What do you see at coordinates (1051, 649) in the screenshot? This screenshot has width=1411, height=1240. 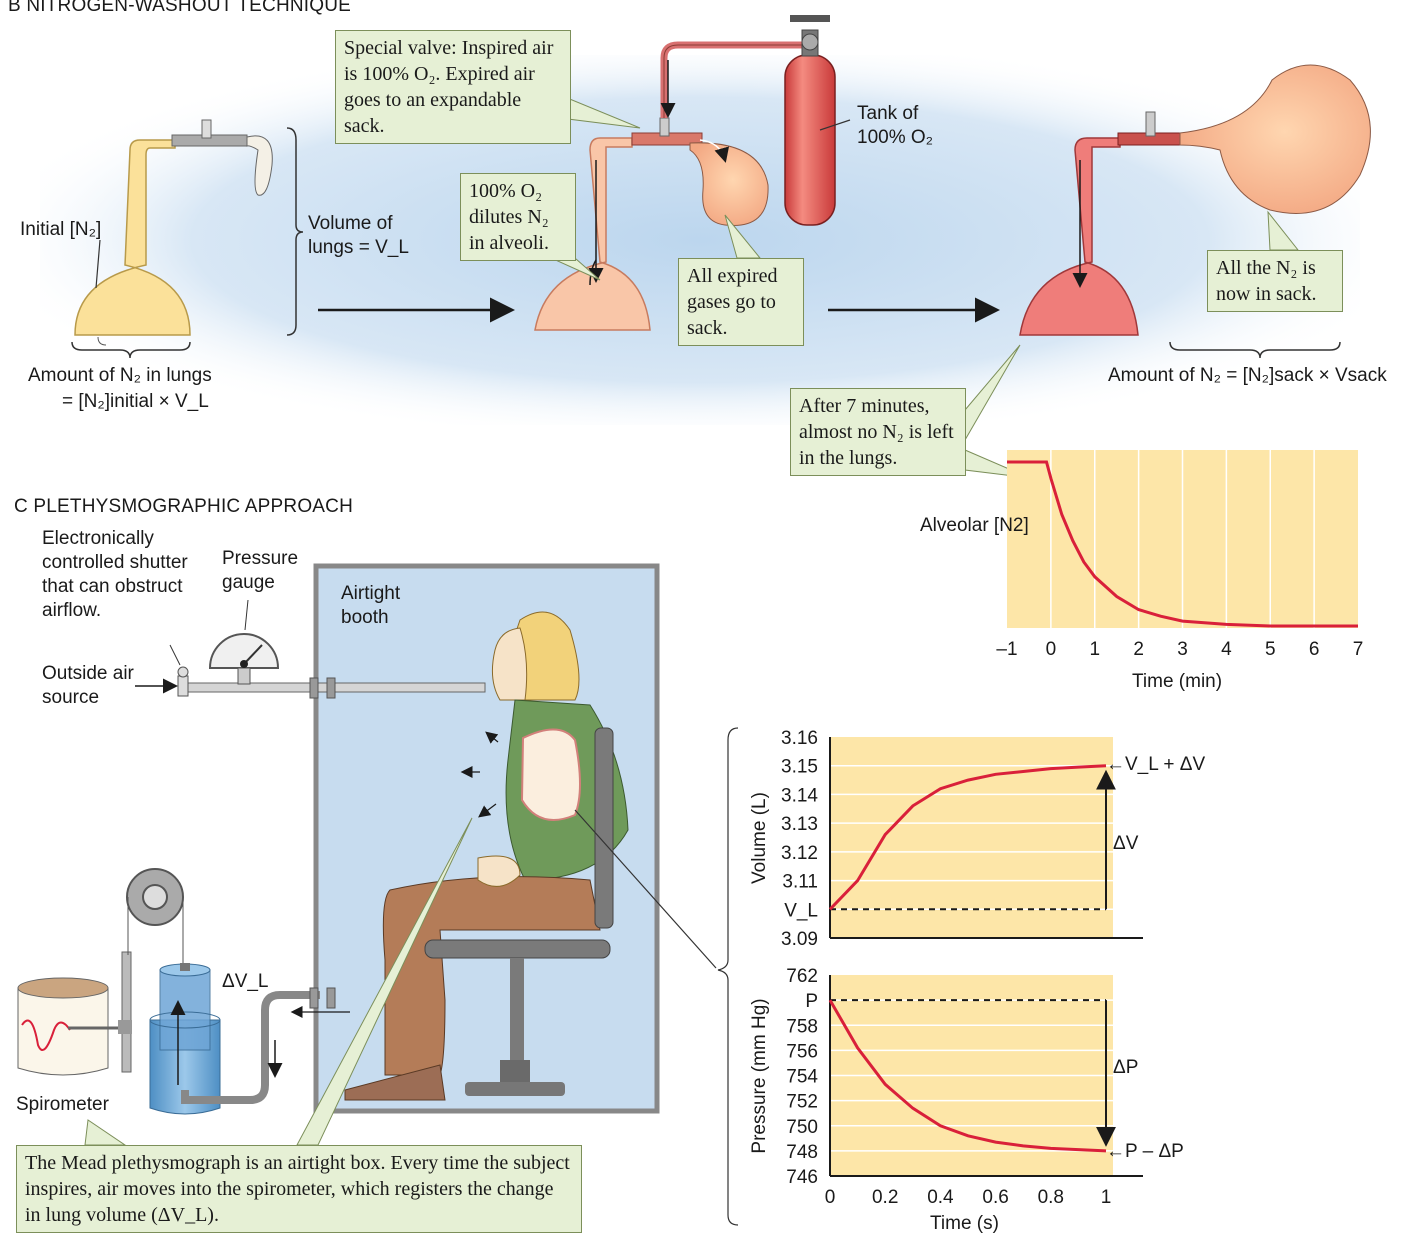 I see `chart1-xtick-label: 0` at bounding box center [1051, 649].